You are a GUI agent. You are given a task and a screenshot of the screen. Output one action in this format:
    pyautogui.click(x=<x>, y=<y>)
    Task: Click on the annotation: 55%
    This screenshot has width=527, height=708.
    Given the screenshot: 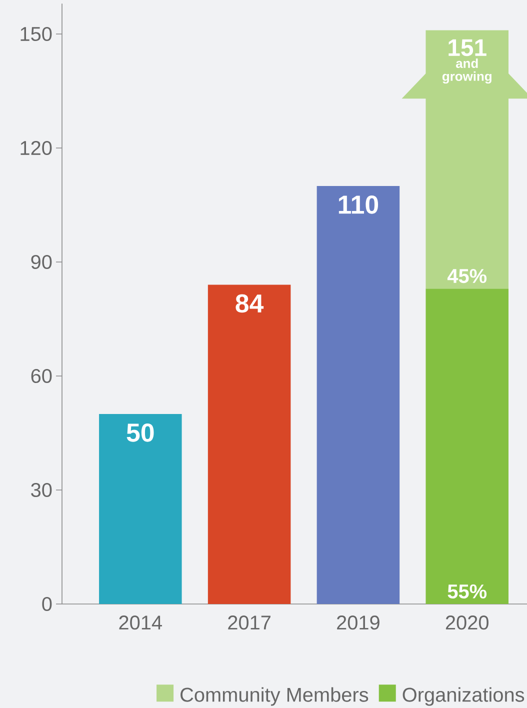 What is the action you would take?
    pyautogui.click(x=467, y=591)
    